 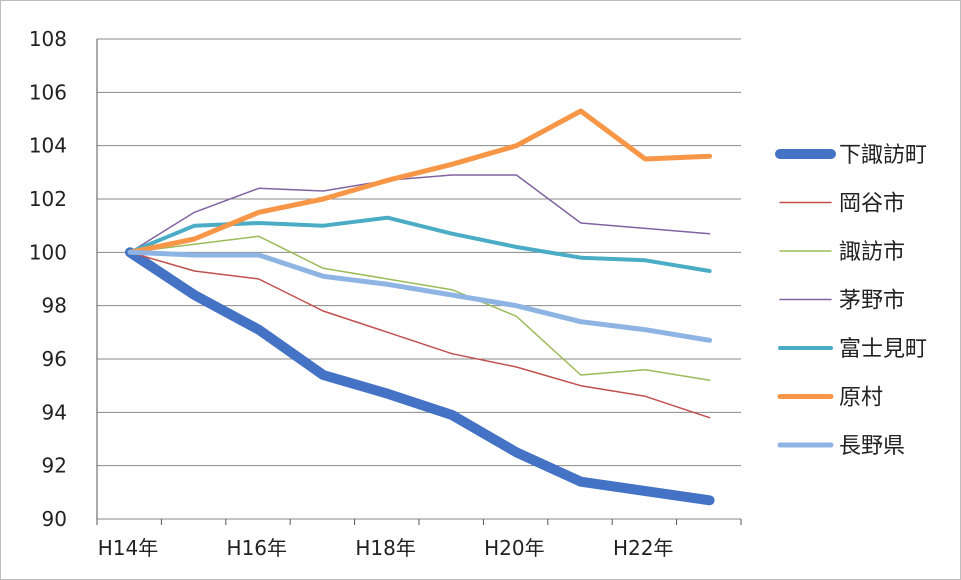 What do you see at coordinates (48, 146) in the screenshot?
I see `y-tick-label: 104` at bounding box center [48, 146].